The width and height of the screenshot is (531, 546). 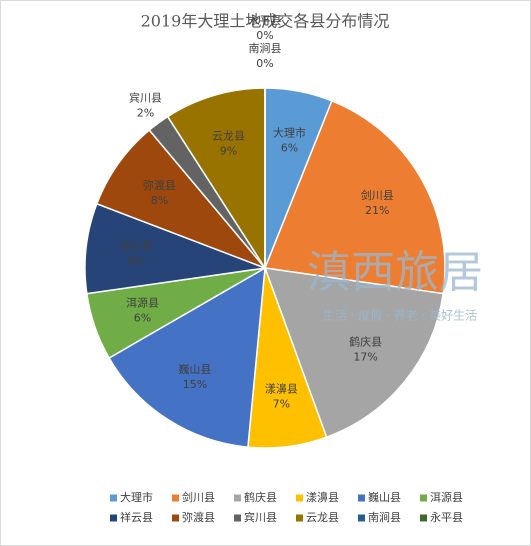 What do you see at coordinates (198, 497) in the screenshot?
I see `legend-label: 剑川县` at bounding box center [198, 497].